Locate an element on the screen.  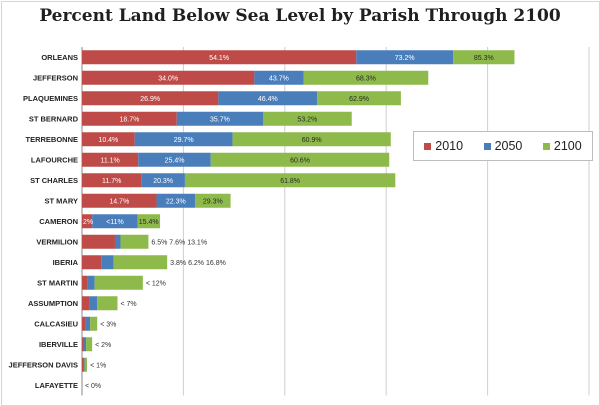
data-label-2100: 15.4% is located at coordinates (149, 222).